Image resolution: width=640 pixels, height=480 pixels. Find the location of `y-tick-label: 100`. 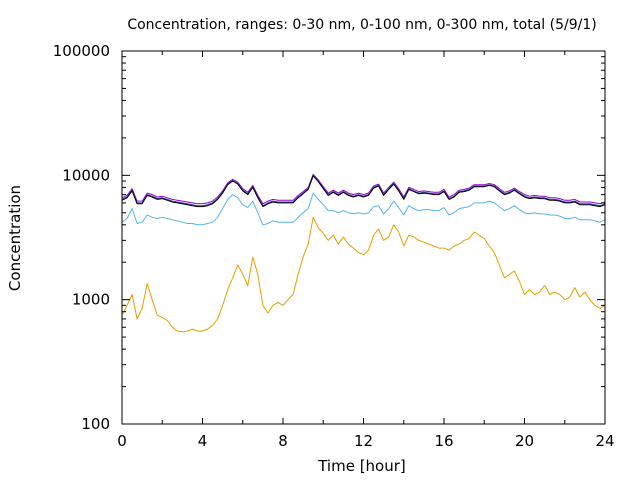

y-tick-label: 100 is located at coordinates (95, 424).